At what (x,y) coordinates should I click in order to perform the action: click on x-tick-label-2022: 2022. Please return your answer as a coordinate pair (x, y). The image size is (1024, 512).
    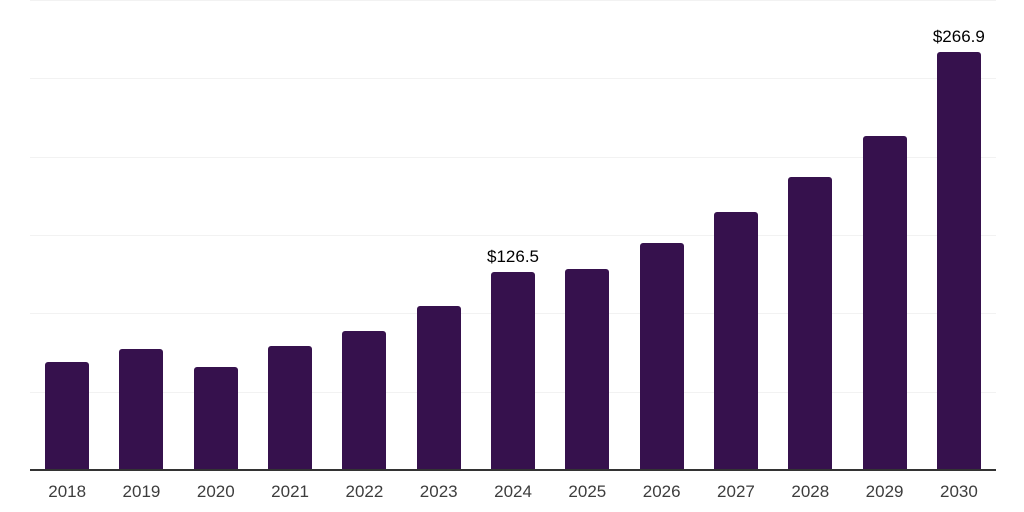
    Looking at the image, I should click on (364, 491).